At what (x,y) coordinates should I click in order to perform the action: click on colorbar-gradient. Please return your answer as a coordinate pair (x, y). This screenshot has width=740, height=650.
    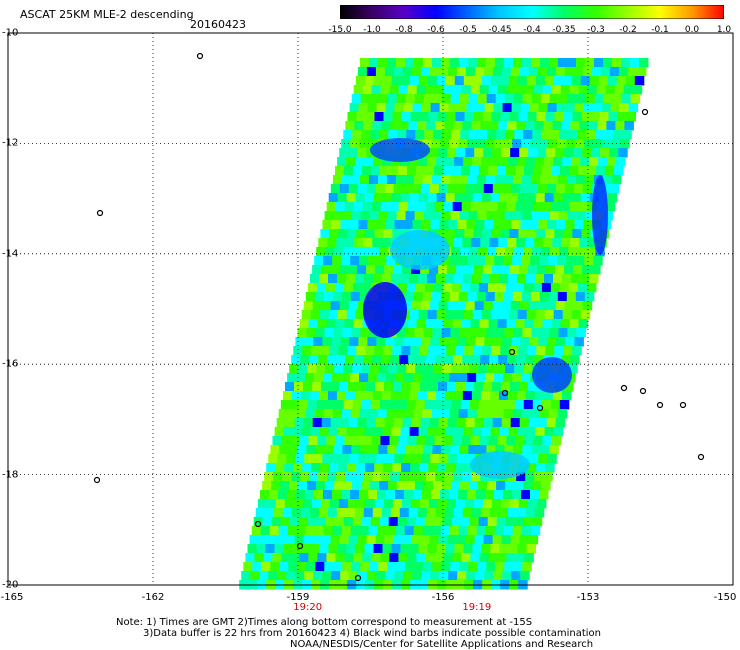
    Looking at the image, I should click on (532, 12).